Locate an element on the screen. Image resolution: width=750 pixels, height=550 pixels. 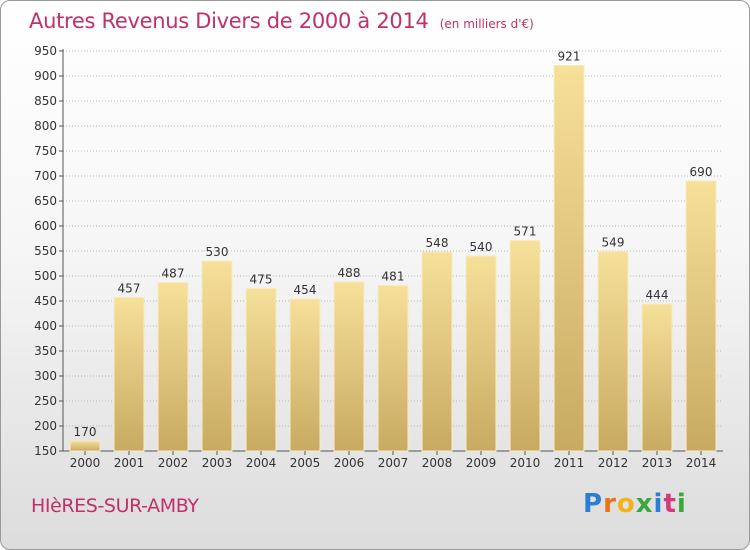
data-label: 475 is located at coordinates (261, 280).